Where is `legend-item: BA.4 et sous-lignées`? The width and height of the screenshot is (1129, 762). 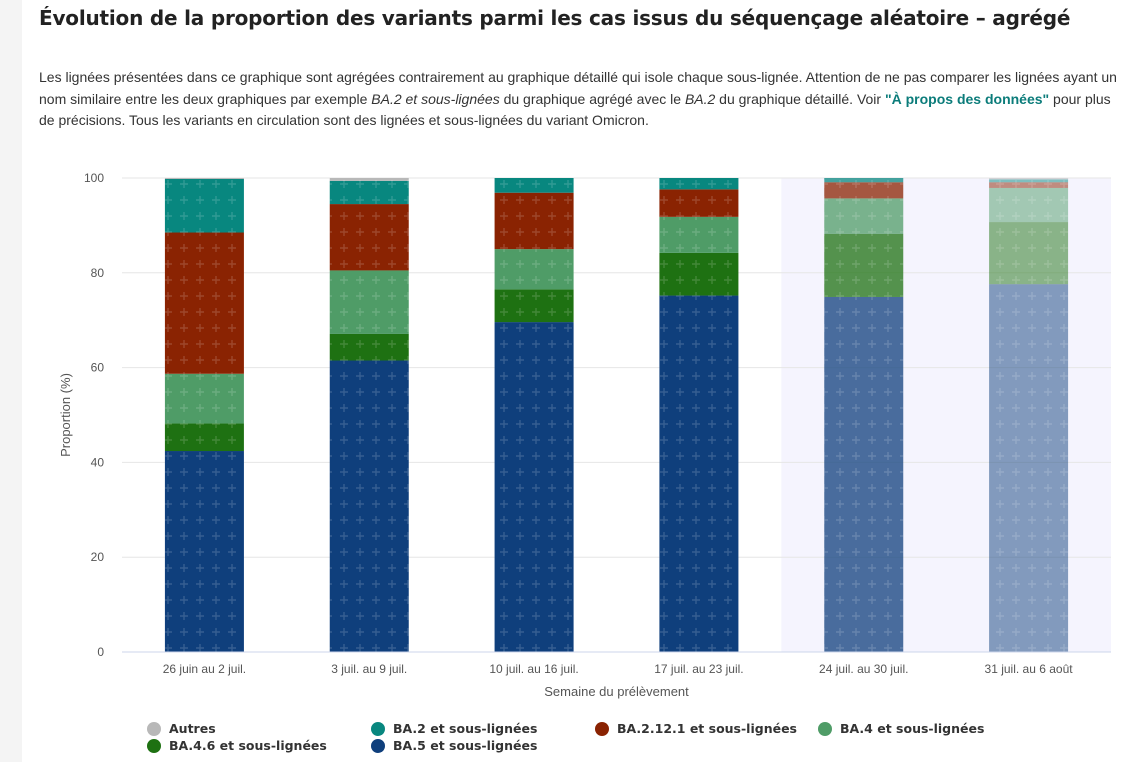 legend-item: BA.4 et sous-lignées is located at coordinates (901, 728).